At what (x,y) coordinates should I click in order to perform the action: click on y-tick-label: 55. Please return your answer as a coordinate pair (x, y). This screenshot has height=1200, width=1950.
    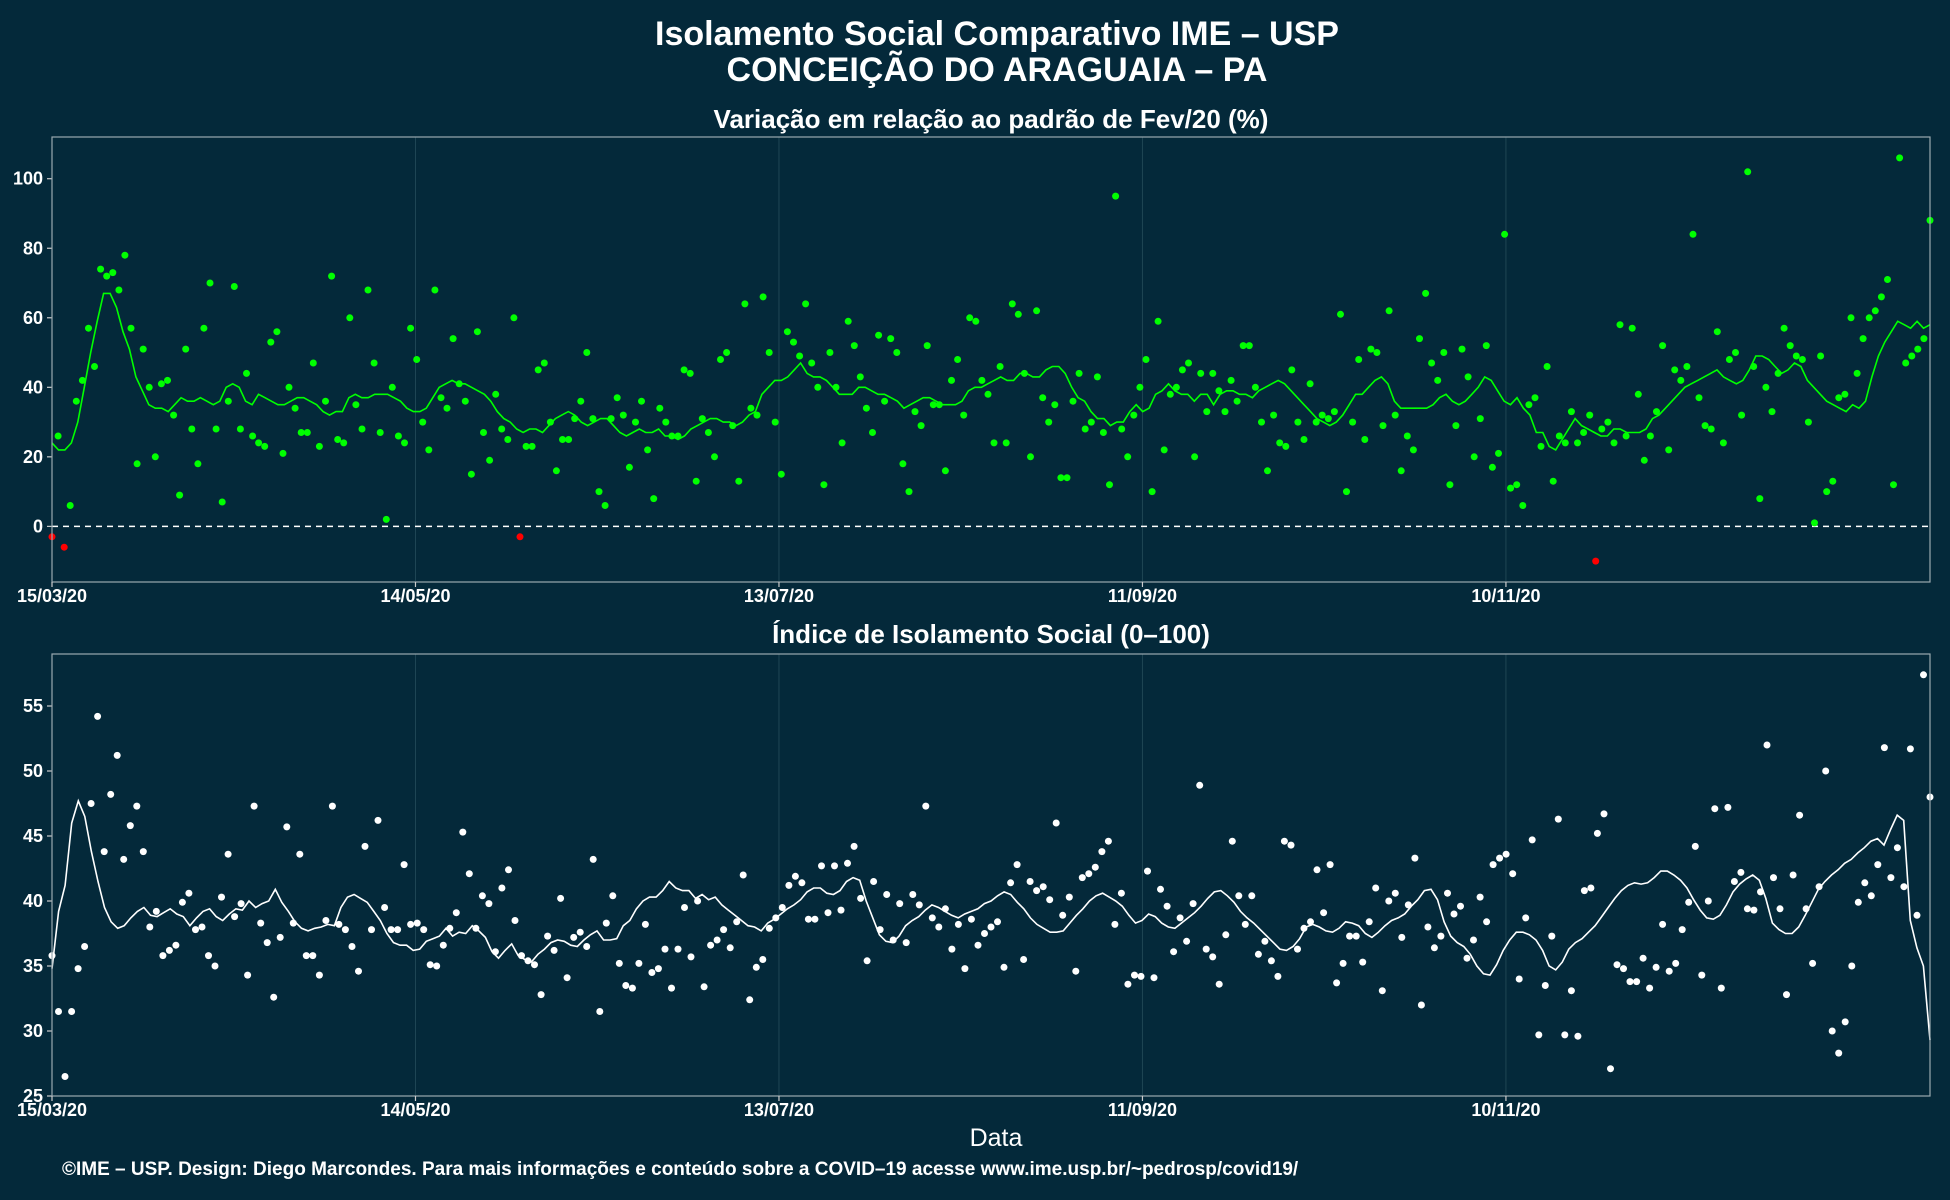
    Looking at the image, I should click on (33, 706).